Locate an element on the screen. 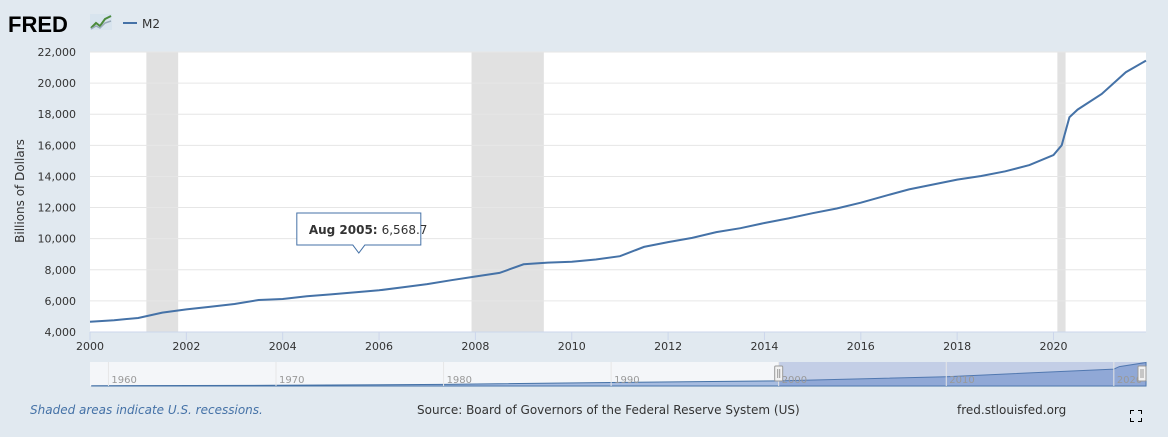 Image resolution: width=1168 pixels, height=437 pixels. legend-label: M2 is located at coordinates (151, 24).